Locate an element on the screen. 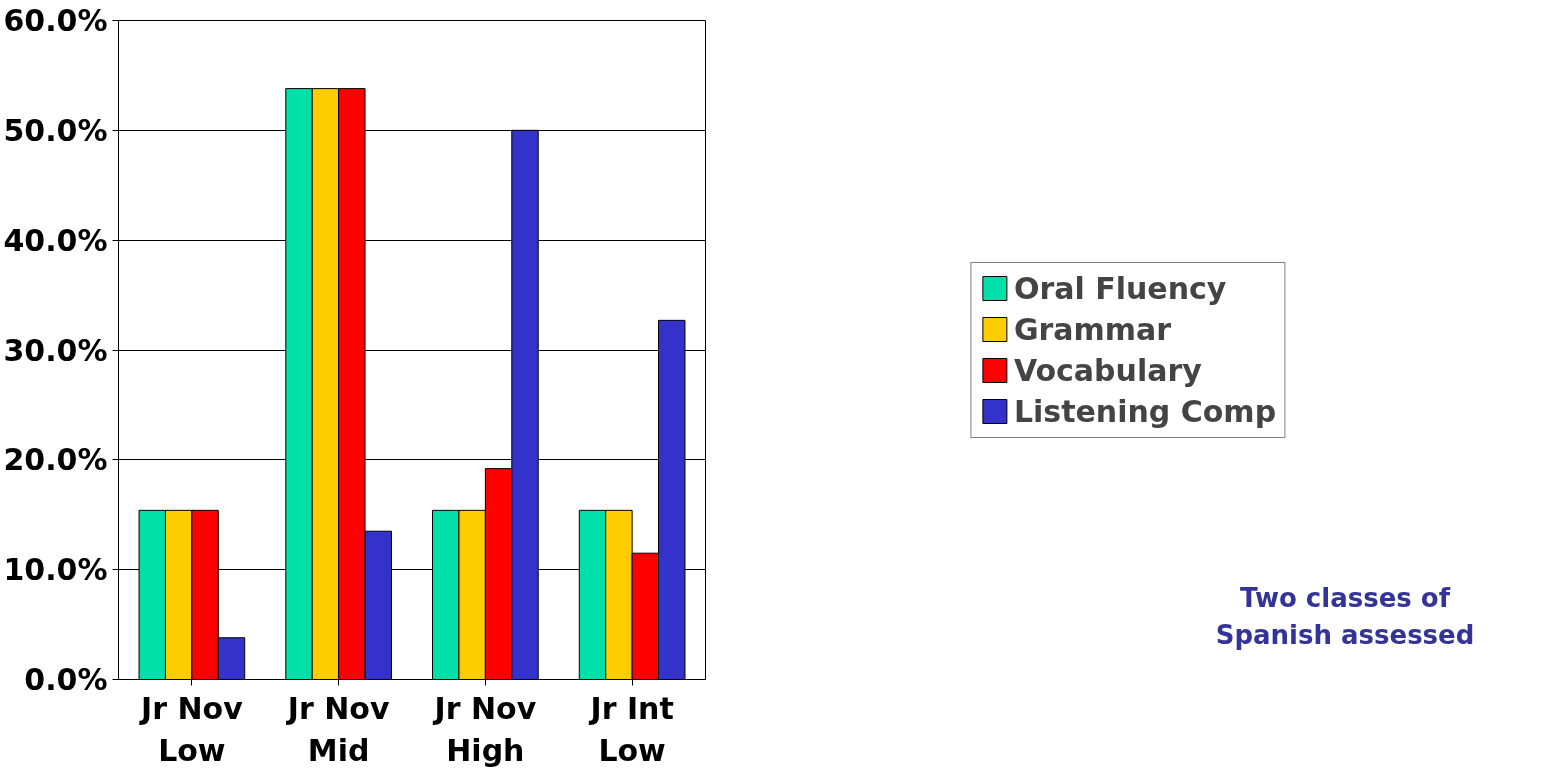 The width and height of the screenshot is (1554, 773). y-tick-label: 60.0% is located at coordinates (55, 20).